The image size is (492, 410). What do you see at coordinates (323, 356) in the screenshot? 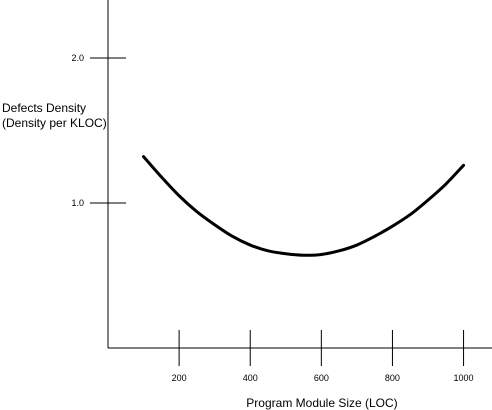
I see `x-tick-group: 200 400 600 800 1000` at bounding box center [323, 356].